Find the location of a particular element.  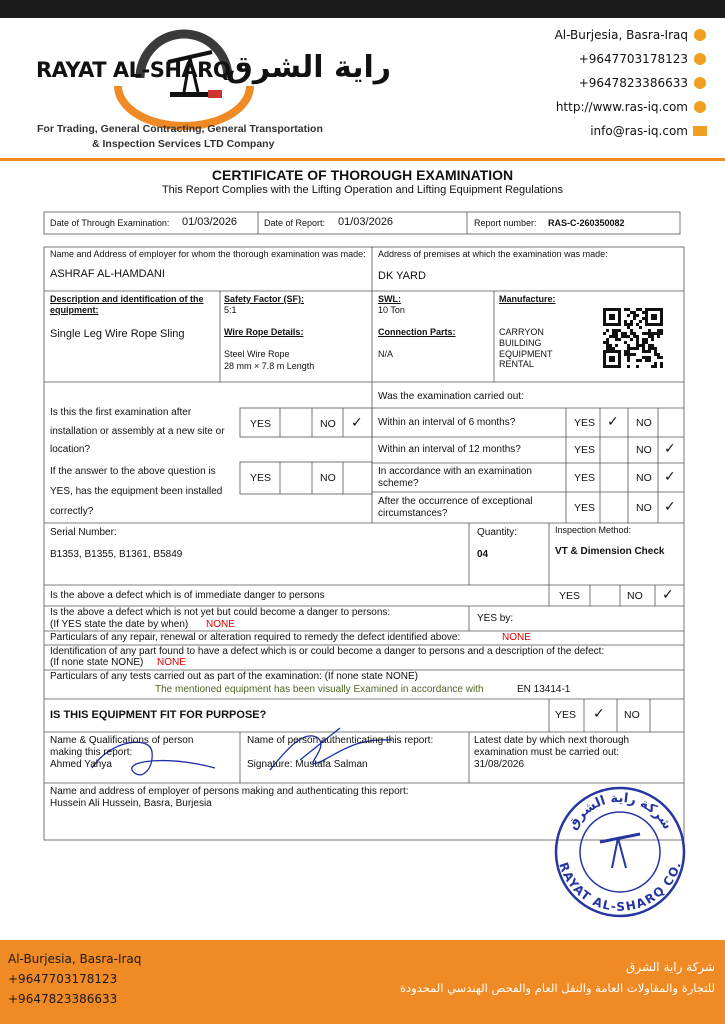

field-label: YES by: is located at coordinates (495, 618).